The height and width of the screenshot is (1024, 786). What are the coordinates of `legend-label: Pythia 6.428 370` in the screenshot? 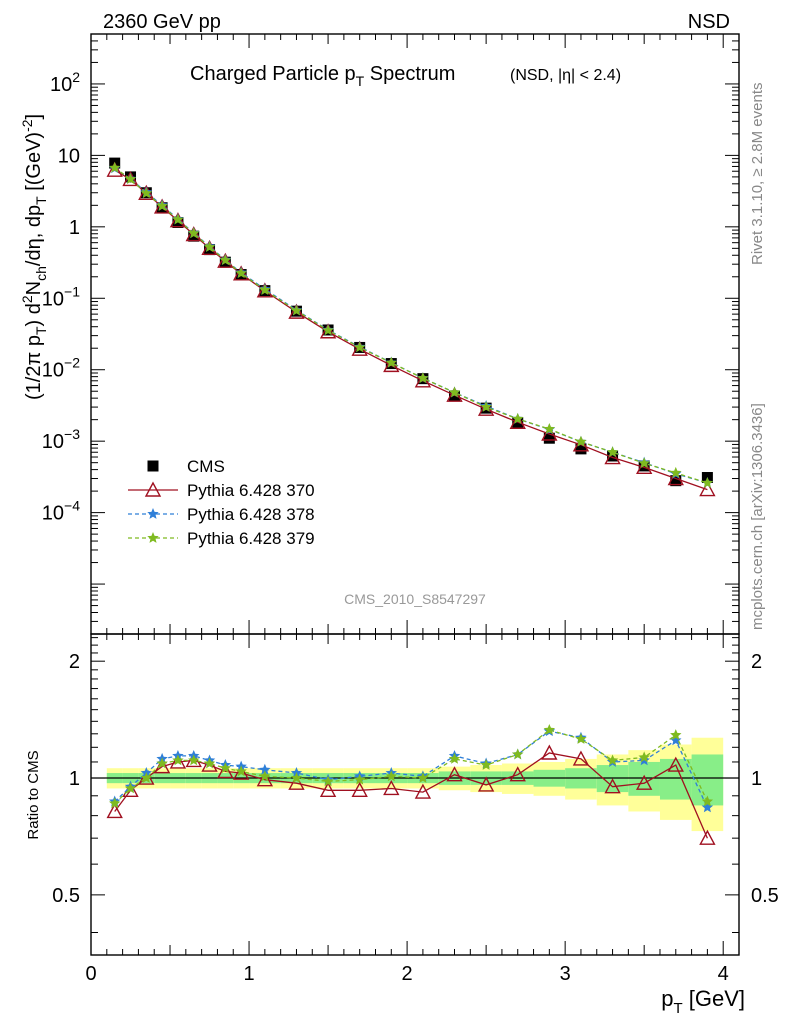 It's located at (251, 490).